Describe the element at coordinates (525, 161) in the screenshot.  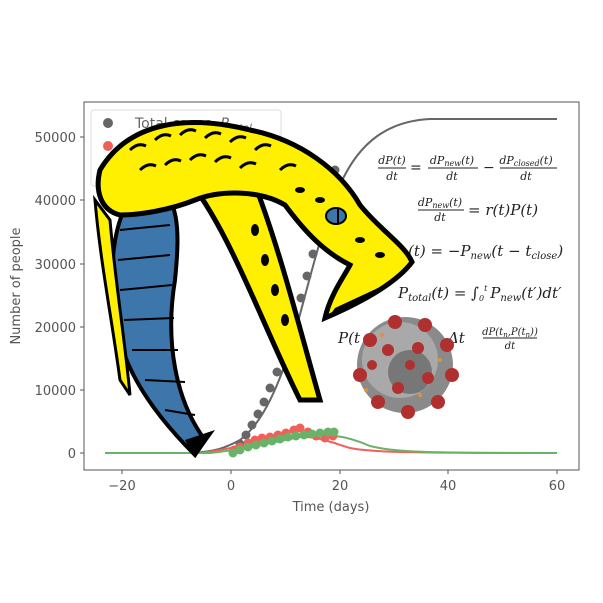
I see `svg-text: dPclosed(t)` at that location.